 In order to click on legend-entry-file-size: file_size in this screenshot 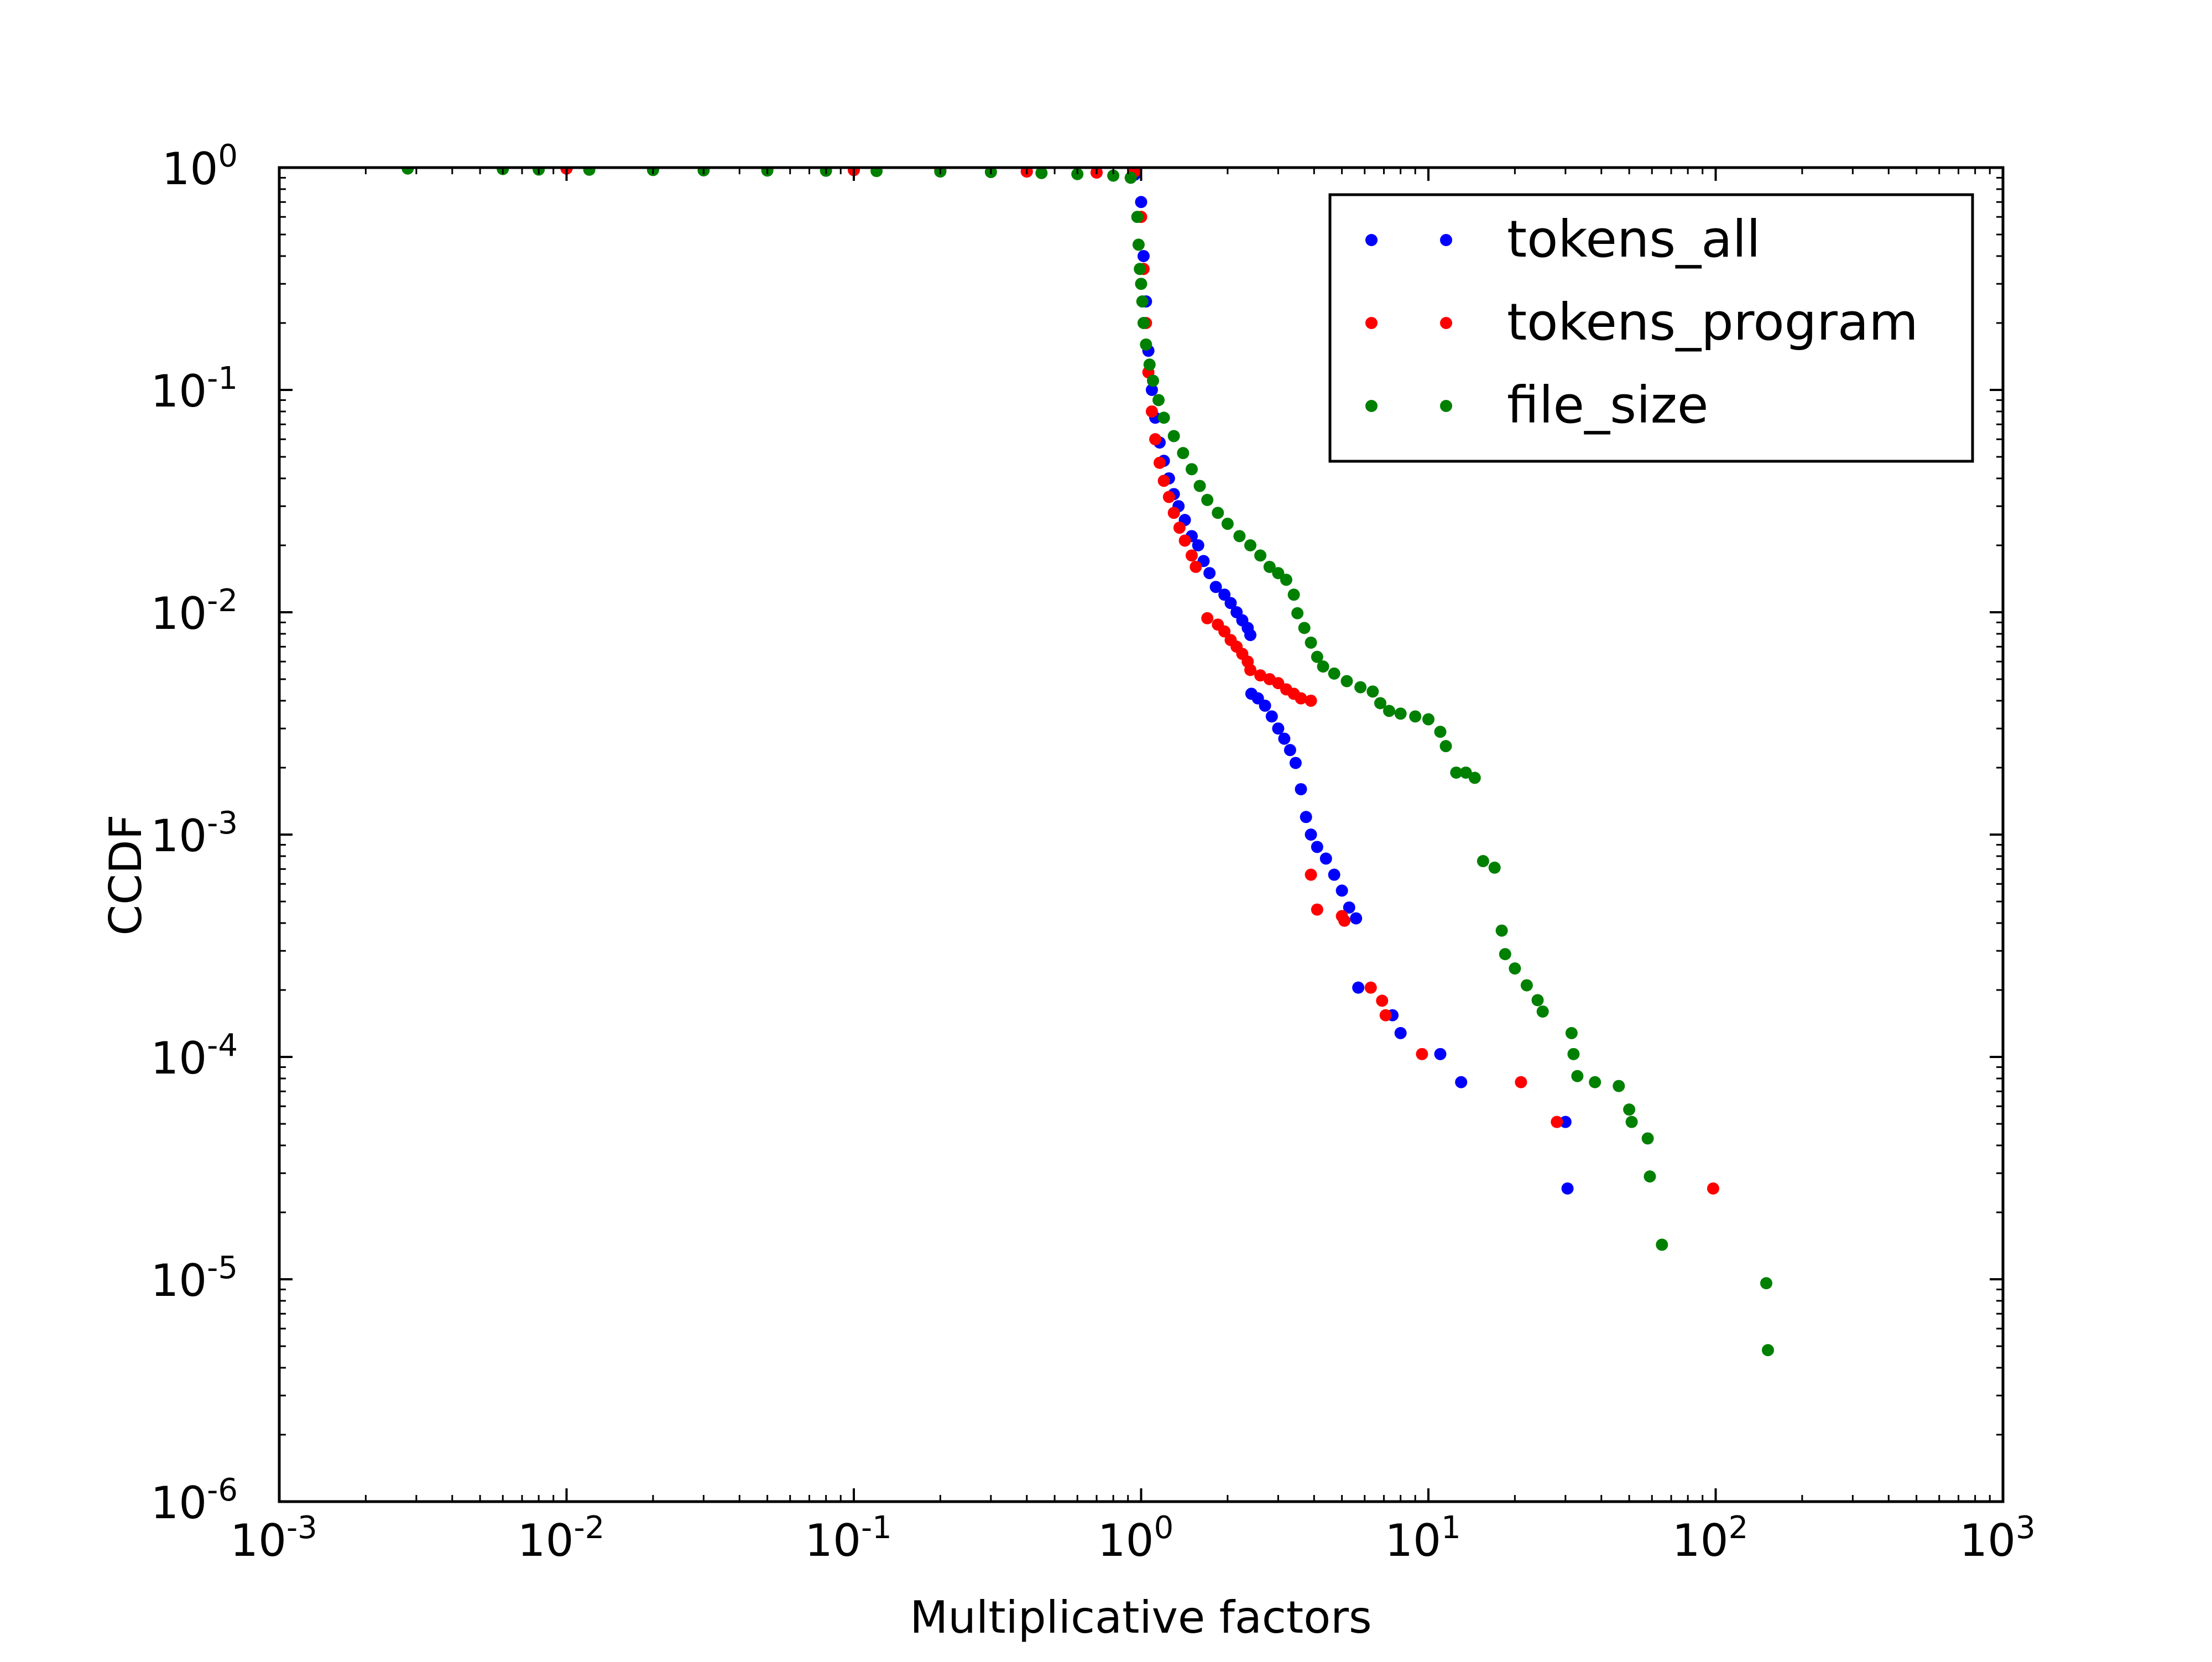, I will do `click(1537, 405)`.